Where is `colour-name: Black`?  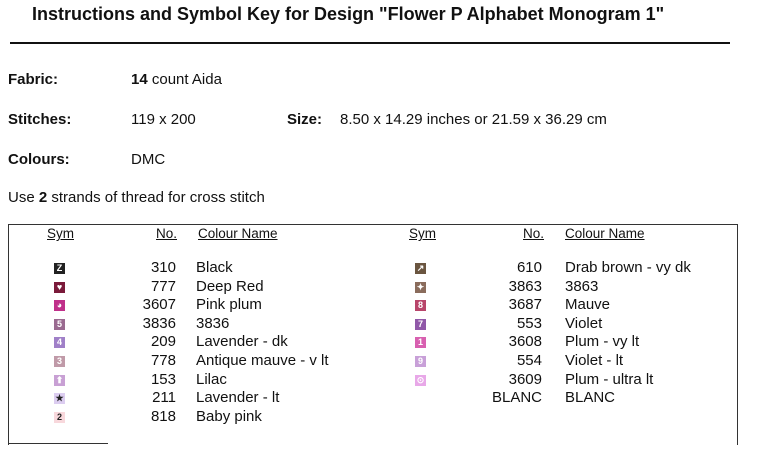 colour-name: Black is located at coordinates (214, 267).